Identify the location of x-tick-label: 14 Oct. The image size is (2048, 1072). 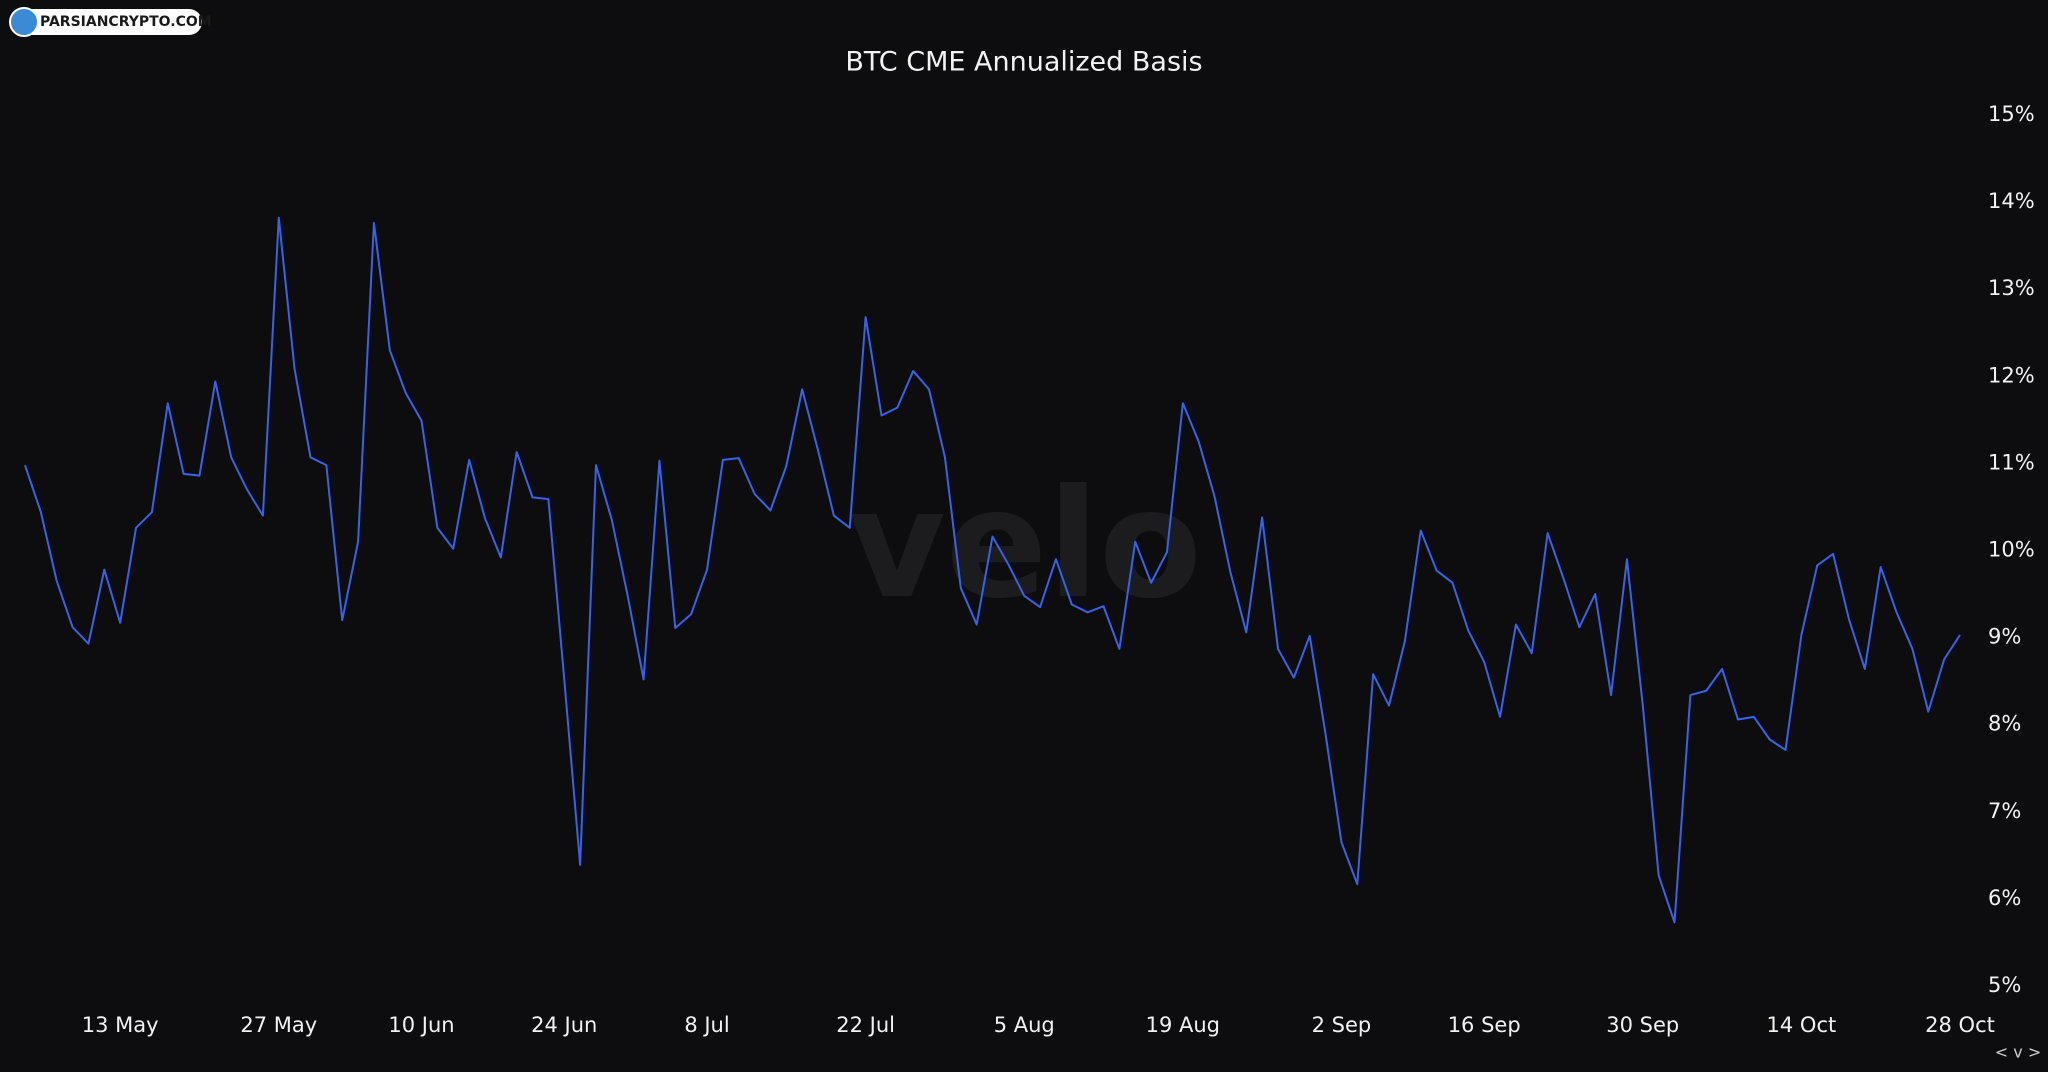
(1802, 1025).